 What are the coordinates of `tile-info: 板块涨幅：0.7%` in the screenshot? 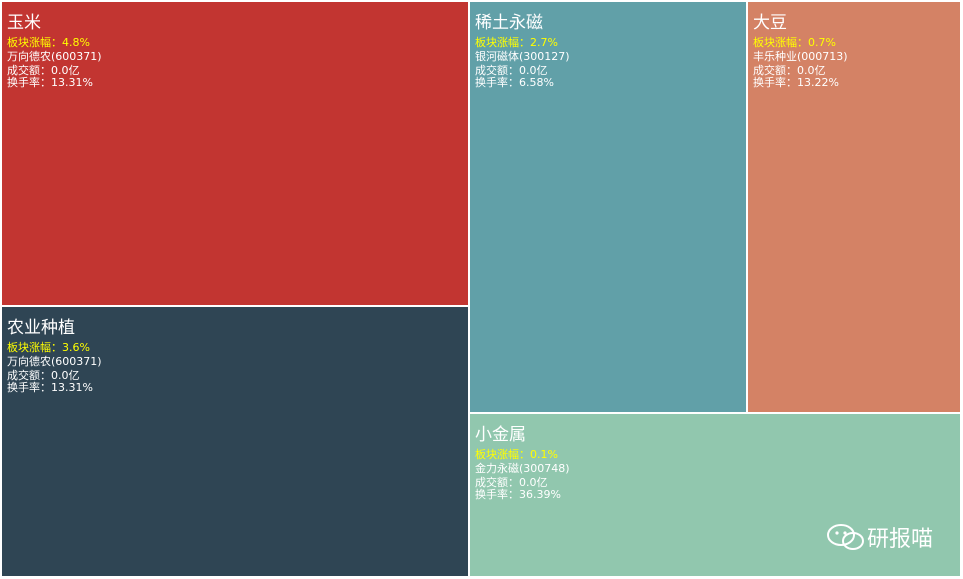 It's located at (794, 42).